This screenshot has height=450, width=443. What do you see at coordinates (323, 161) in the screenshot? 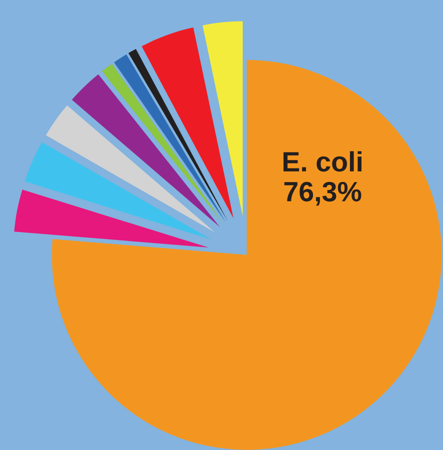
I see `slice-label: E. coli` at bounding box center [323, 161].